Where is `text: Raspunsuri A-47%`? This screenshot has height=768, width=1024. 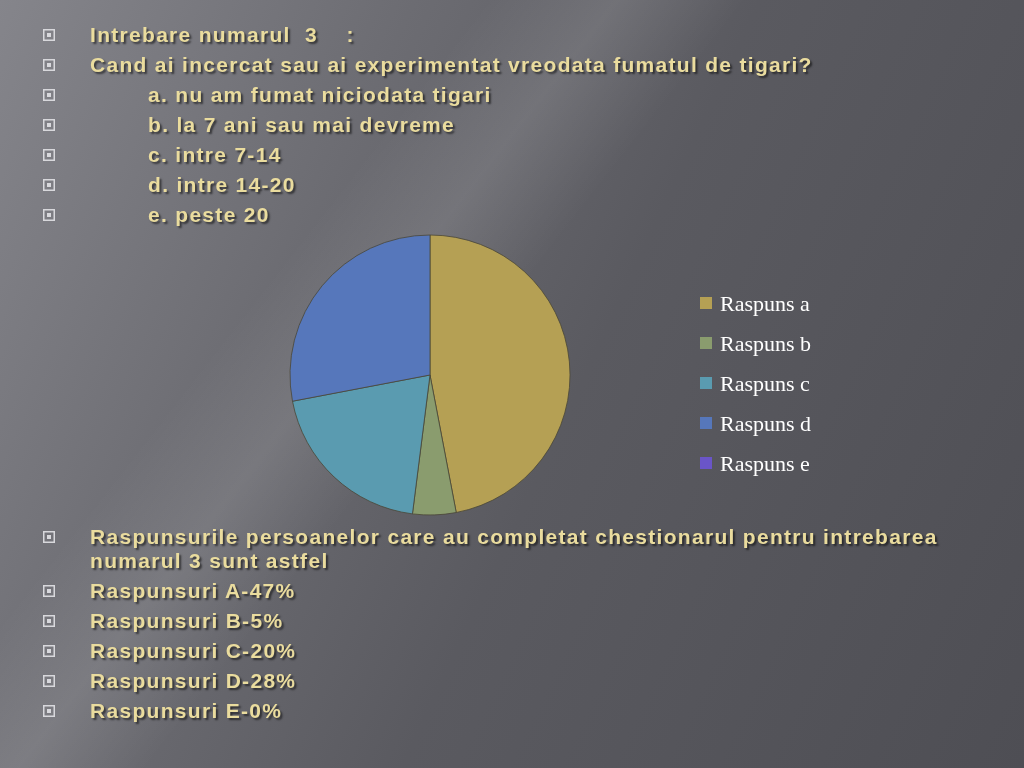 text: Raspunsuri A-47% is located at coordinates (193, 591).